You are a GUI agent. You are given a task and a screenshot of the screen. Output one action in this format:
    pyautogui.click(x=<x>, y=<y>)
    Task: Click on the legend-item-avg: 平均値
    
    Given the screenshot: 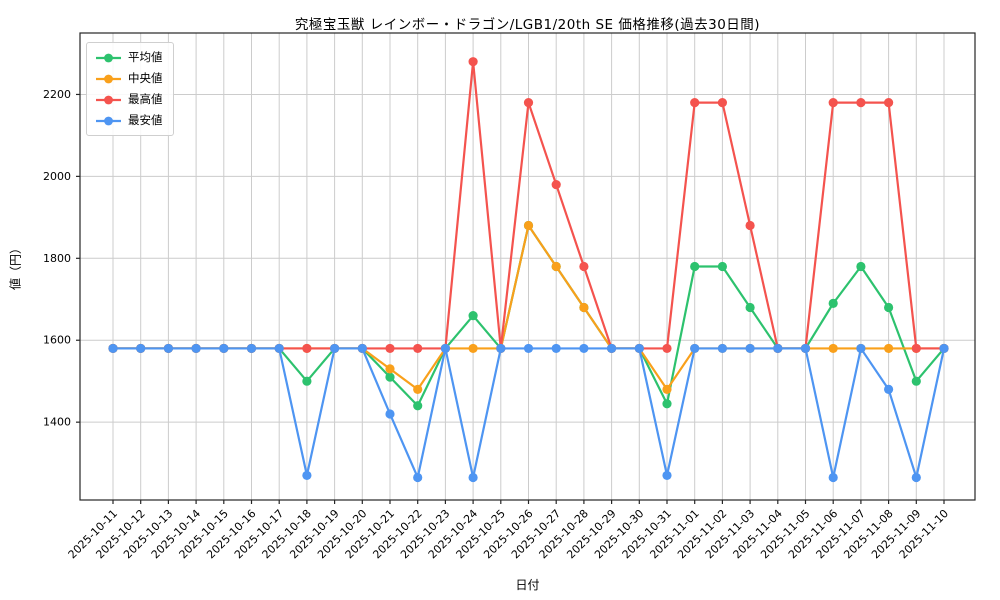 What is the action you would take?
    pyautogui.click(x=129, y=57)
    